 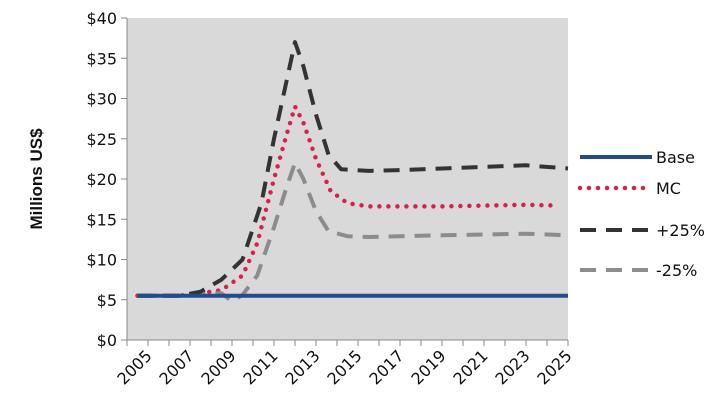 I want to click on y-tick-label: $15, so click(x=101, y=219).